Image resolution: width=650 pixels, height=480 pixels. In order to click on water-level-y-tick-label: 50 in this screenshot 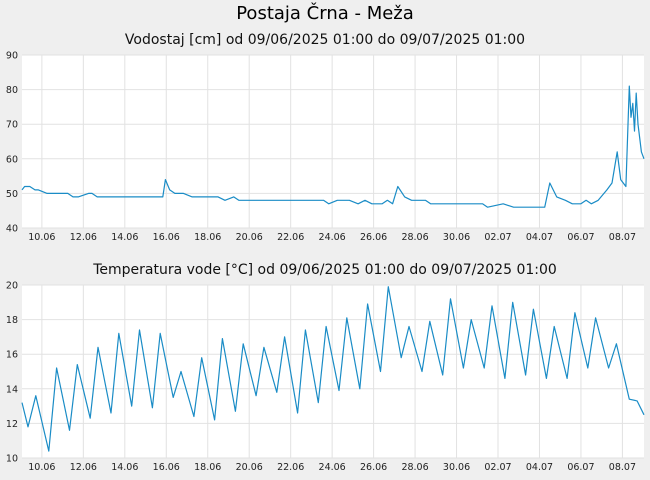, I will do `click(12, 194)`.